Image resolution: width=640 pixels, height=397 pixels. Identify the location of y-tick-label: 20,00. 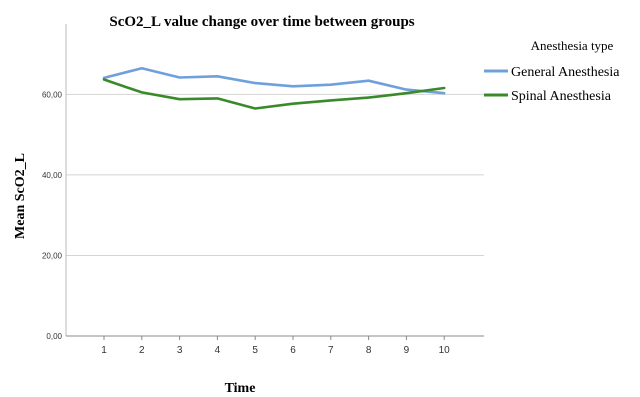
(52, 255).